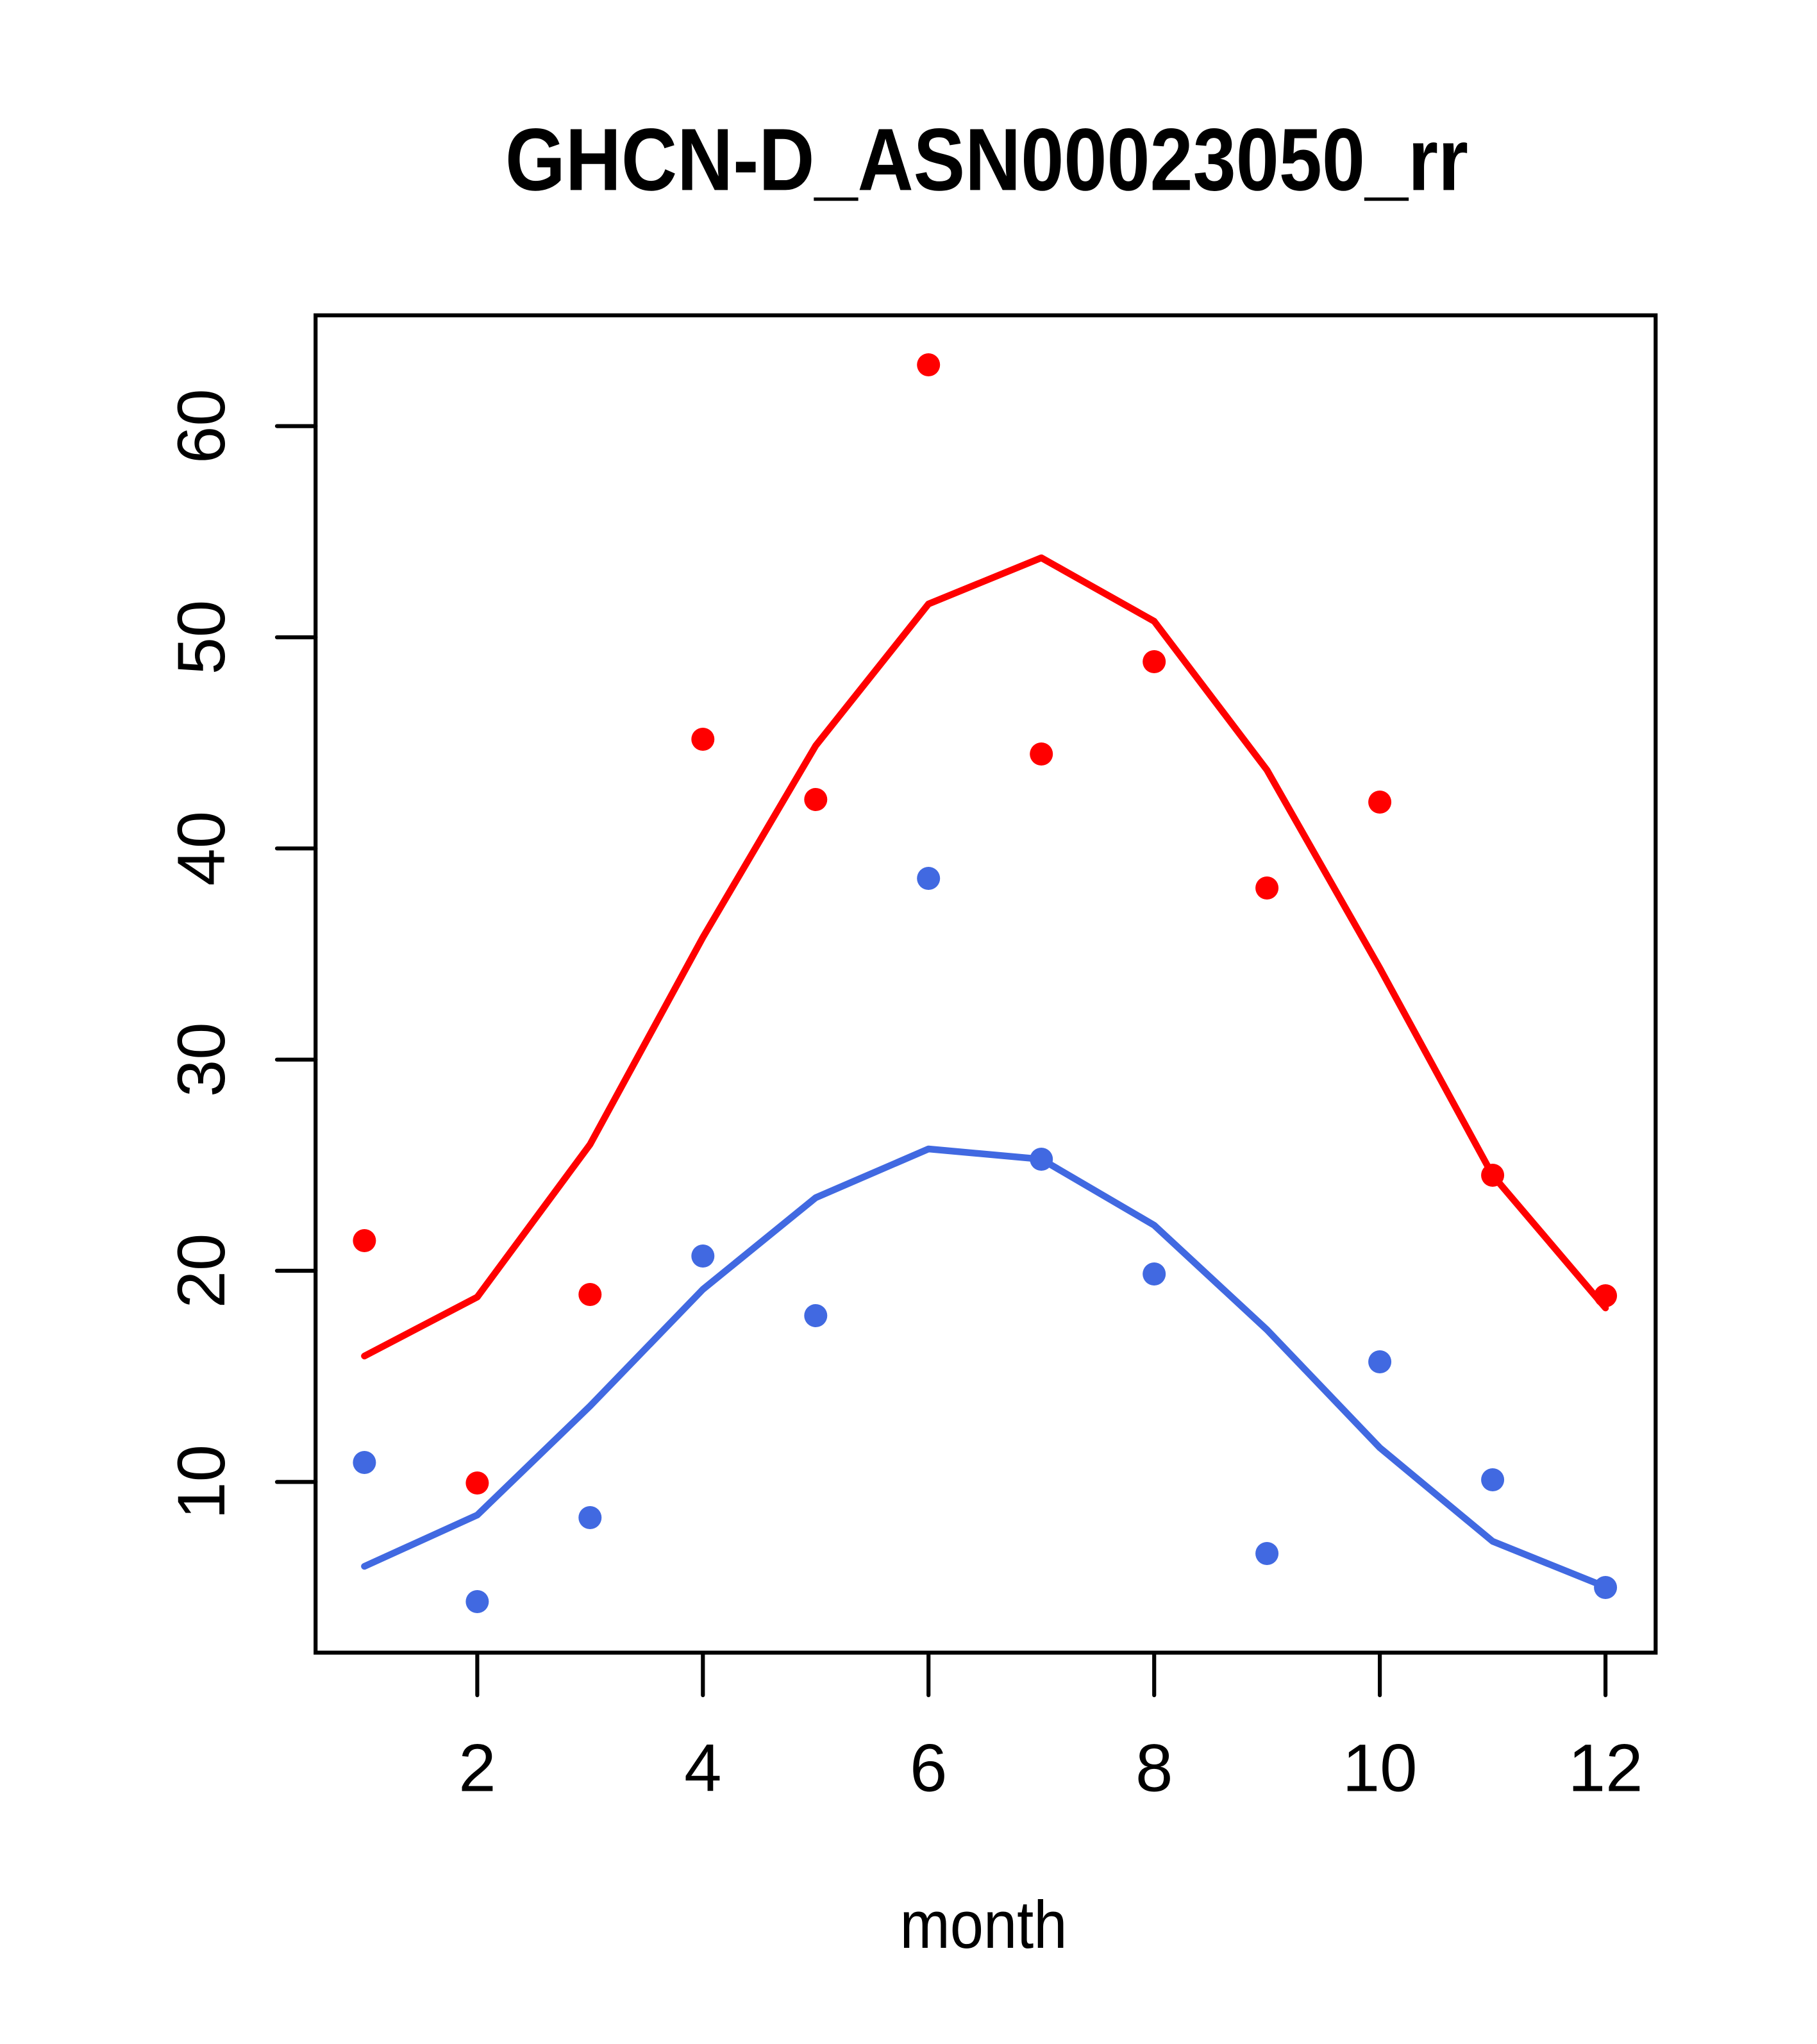 Image resolution: width=1817 pixels, height=2044 pixels. Describe the element at coordinates (201, 1059) in the screenshot. I see `svg-text: 30` at that location.